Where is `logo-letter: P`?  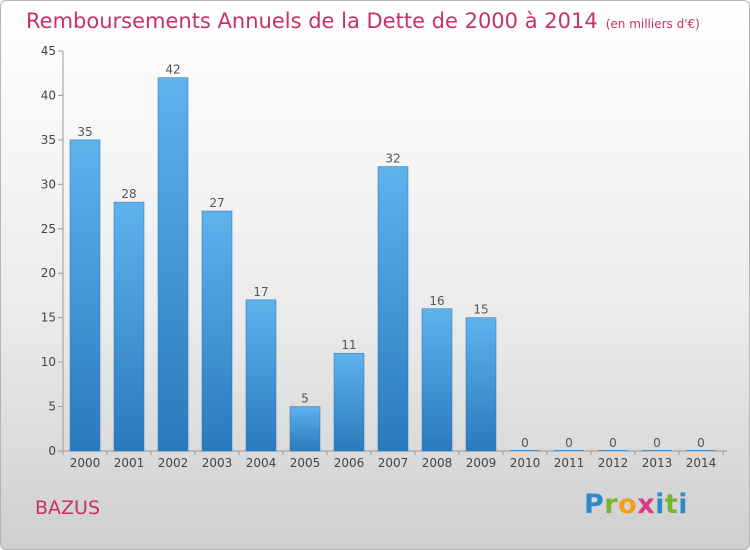 logo-letter: P is located at coordinates (594, 504).